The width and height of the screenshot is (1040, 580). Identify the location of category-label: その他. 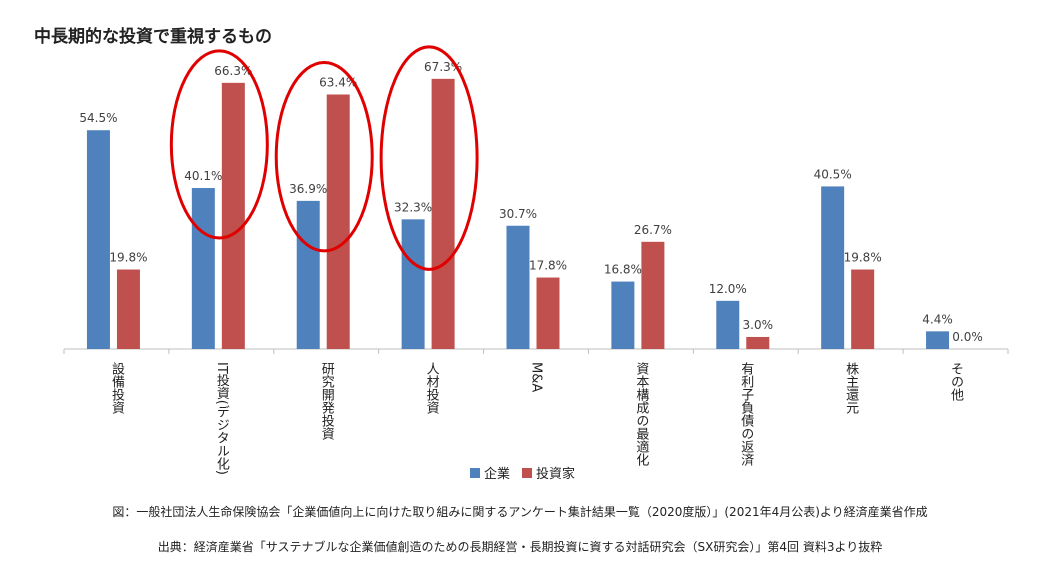
(956, 382).